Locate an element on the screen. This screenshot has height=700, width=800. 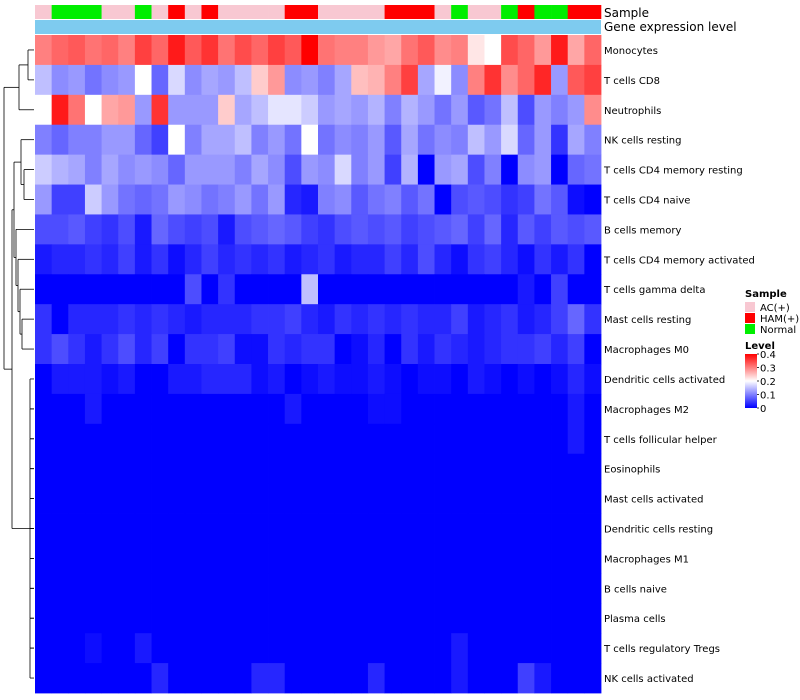
row-label: Monocytes is located at coordinates (631, 51).